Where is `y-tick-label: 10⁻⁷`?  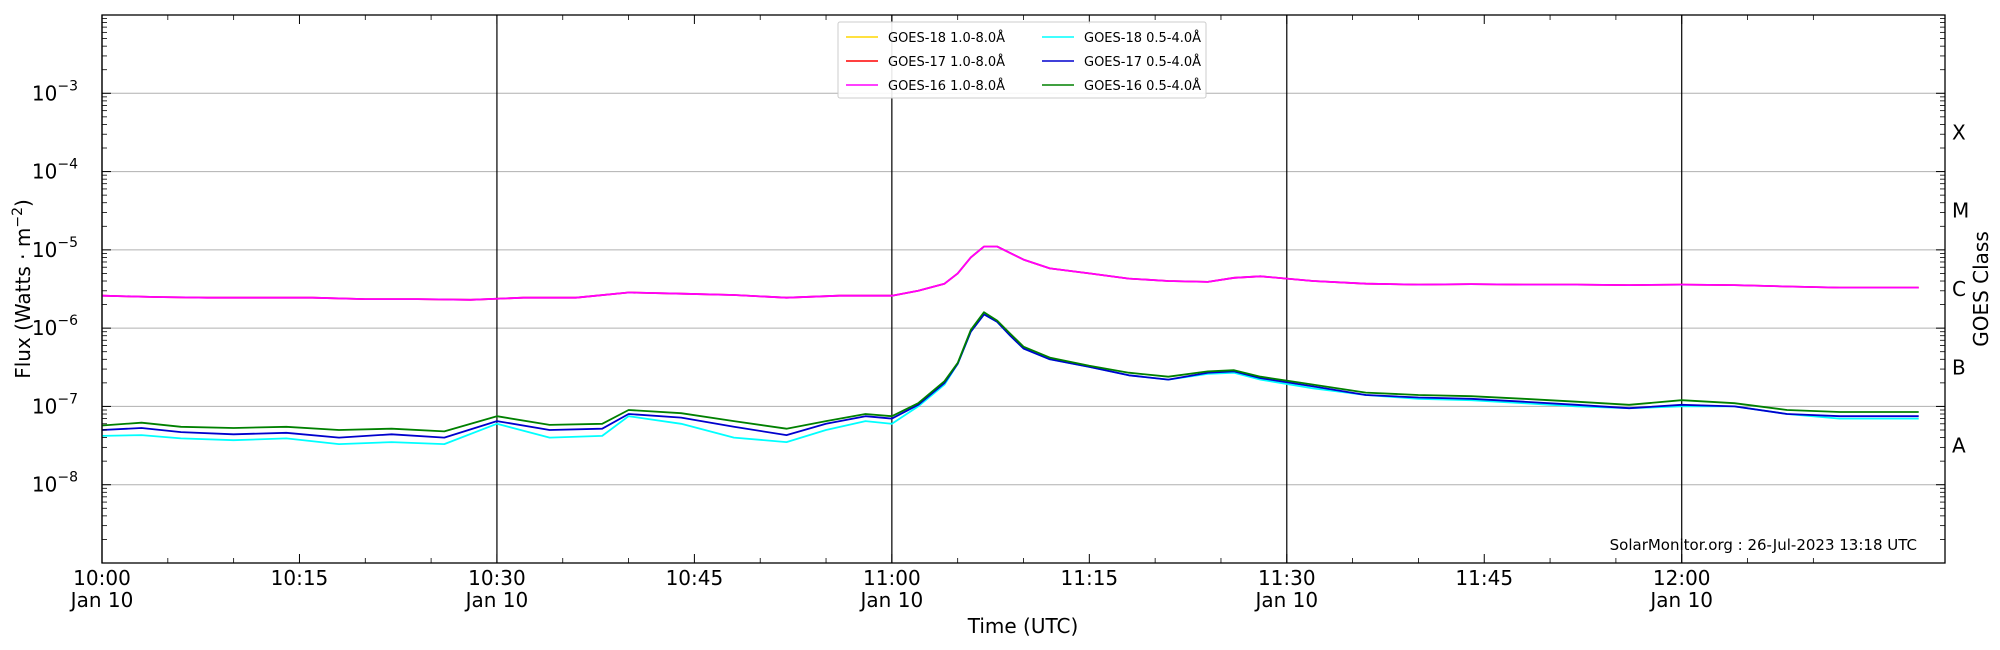 y-tick-label: 10⁻⁷ is located at coordinates (55, 404).